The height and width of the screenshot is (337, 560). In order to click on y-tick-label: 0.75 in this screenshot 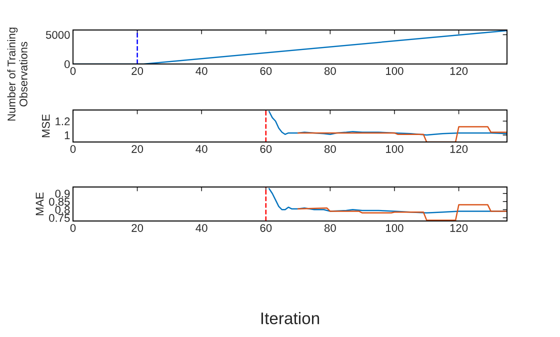, I will do `click(59, 218)`.